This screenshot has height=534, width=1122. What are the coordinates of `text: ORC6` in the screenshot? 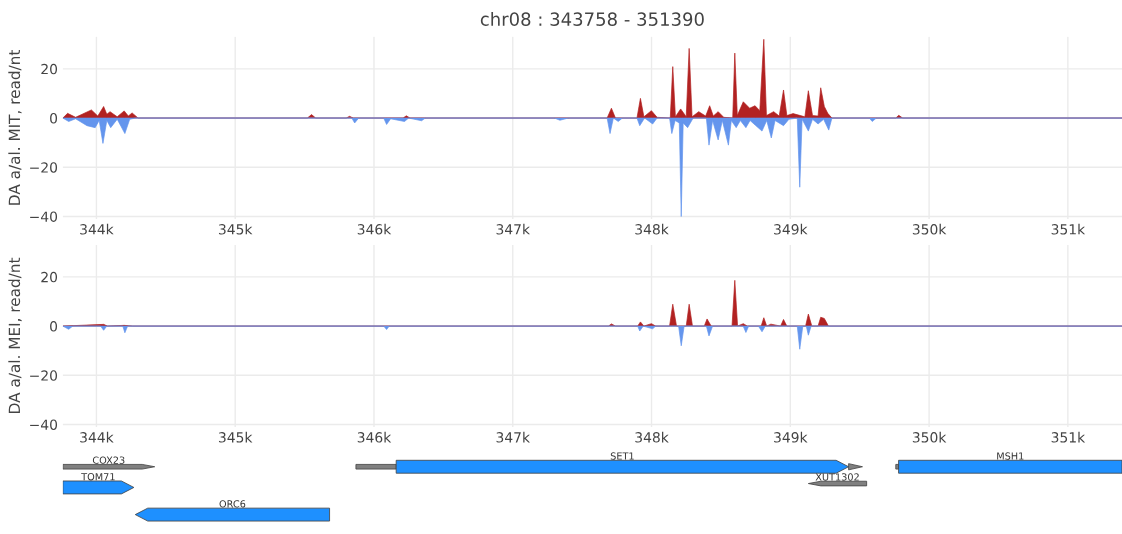 It's located at (232, 504).